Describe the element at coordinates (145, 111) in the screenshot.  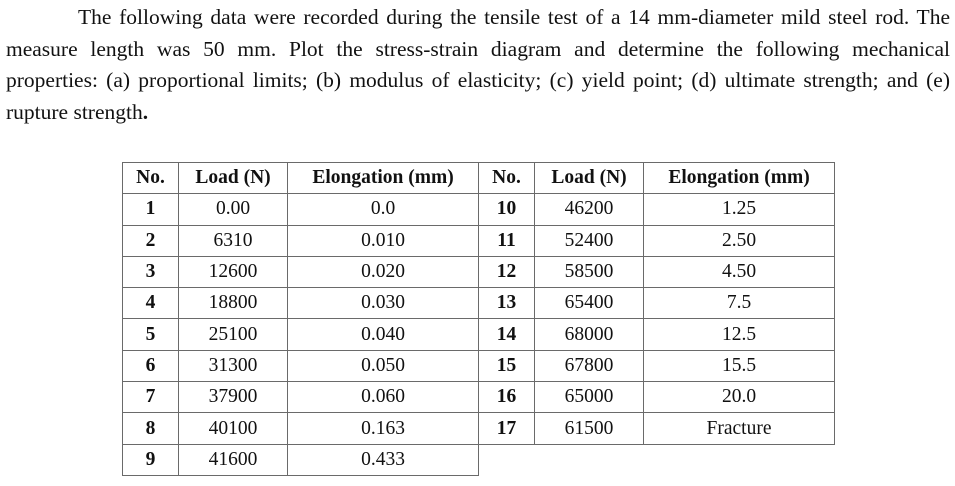
I see `problem-end-period: .` at that location.